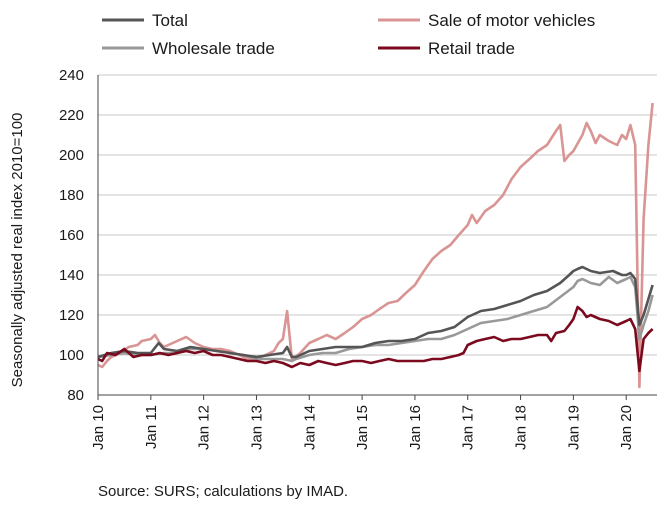 This screenshot has width=667, height=505. What do you see at coordinates (471, 48) in the screenshot?
I see `legend-label-retail-trade: Retail trade` at bounding box center [471, 48].